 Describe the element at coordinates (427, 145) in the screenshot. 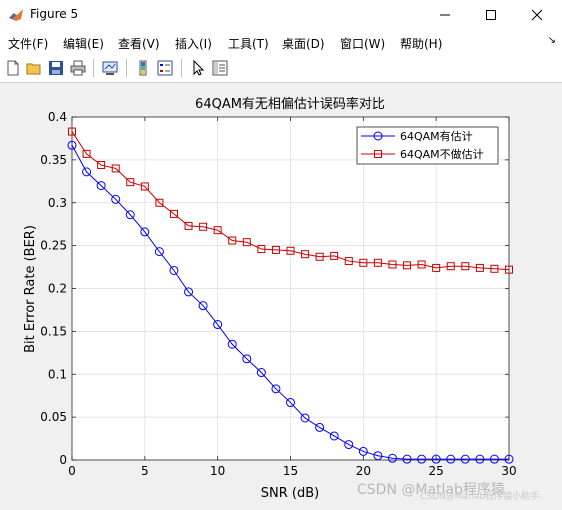

I see `legend: 64QAM有估计 64QAM不做估计` at that location.